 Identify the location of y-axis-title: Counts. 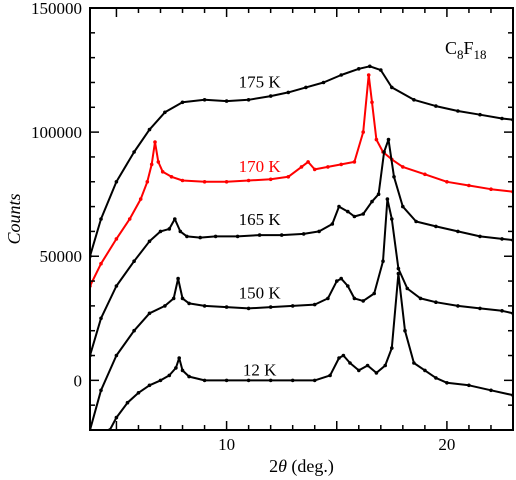
(14, 218).